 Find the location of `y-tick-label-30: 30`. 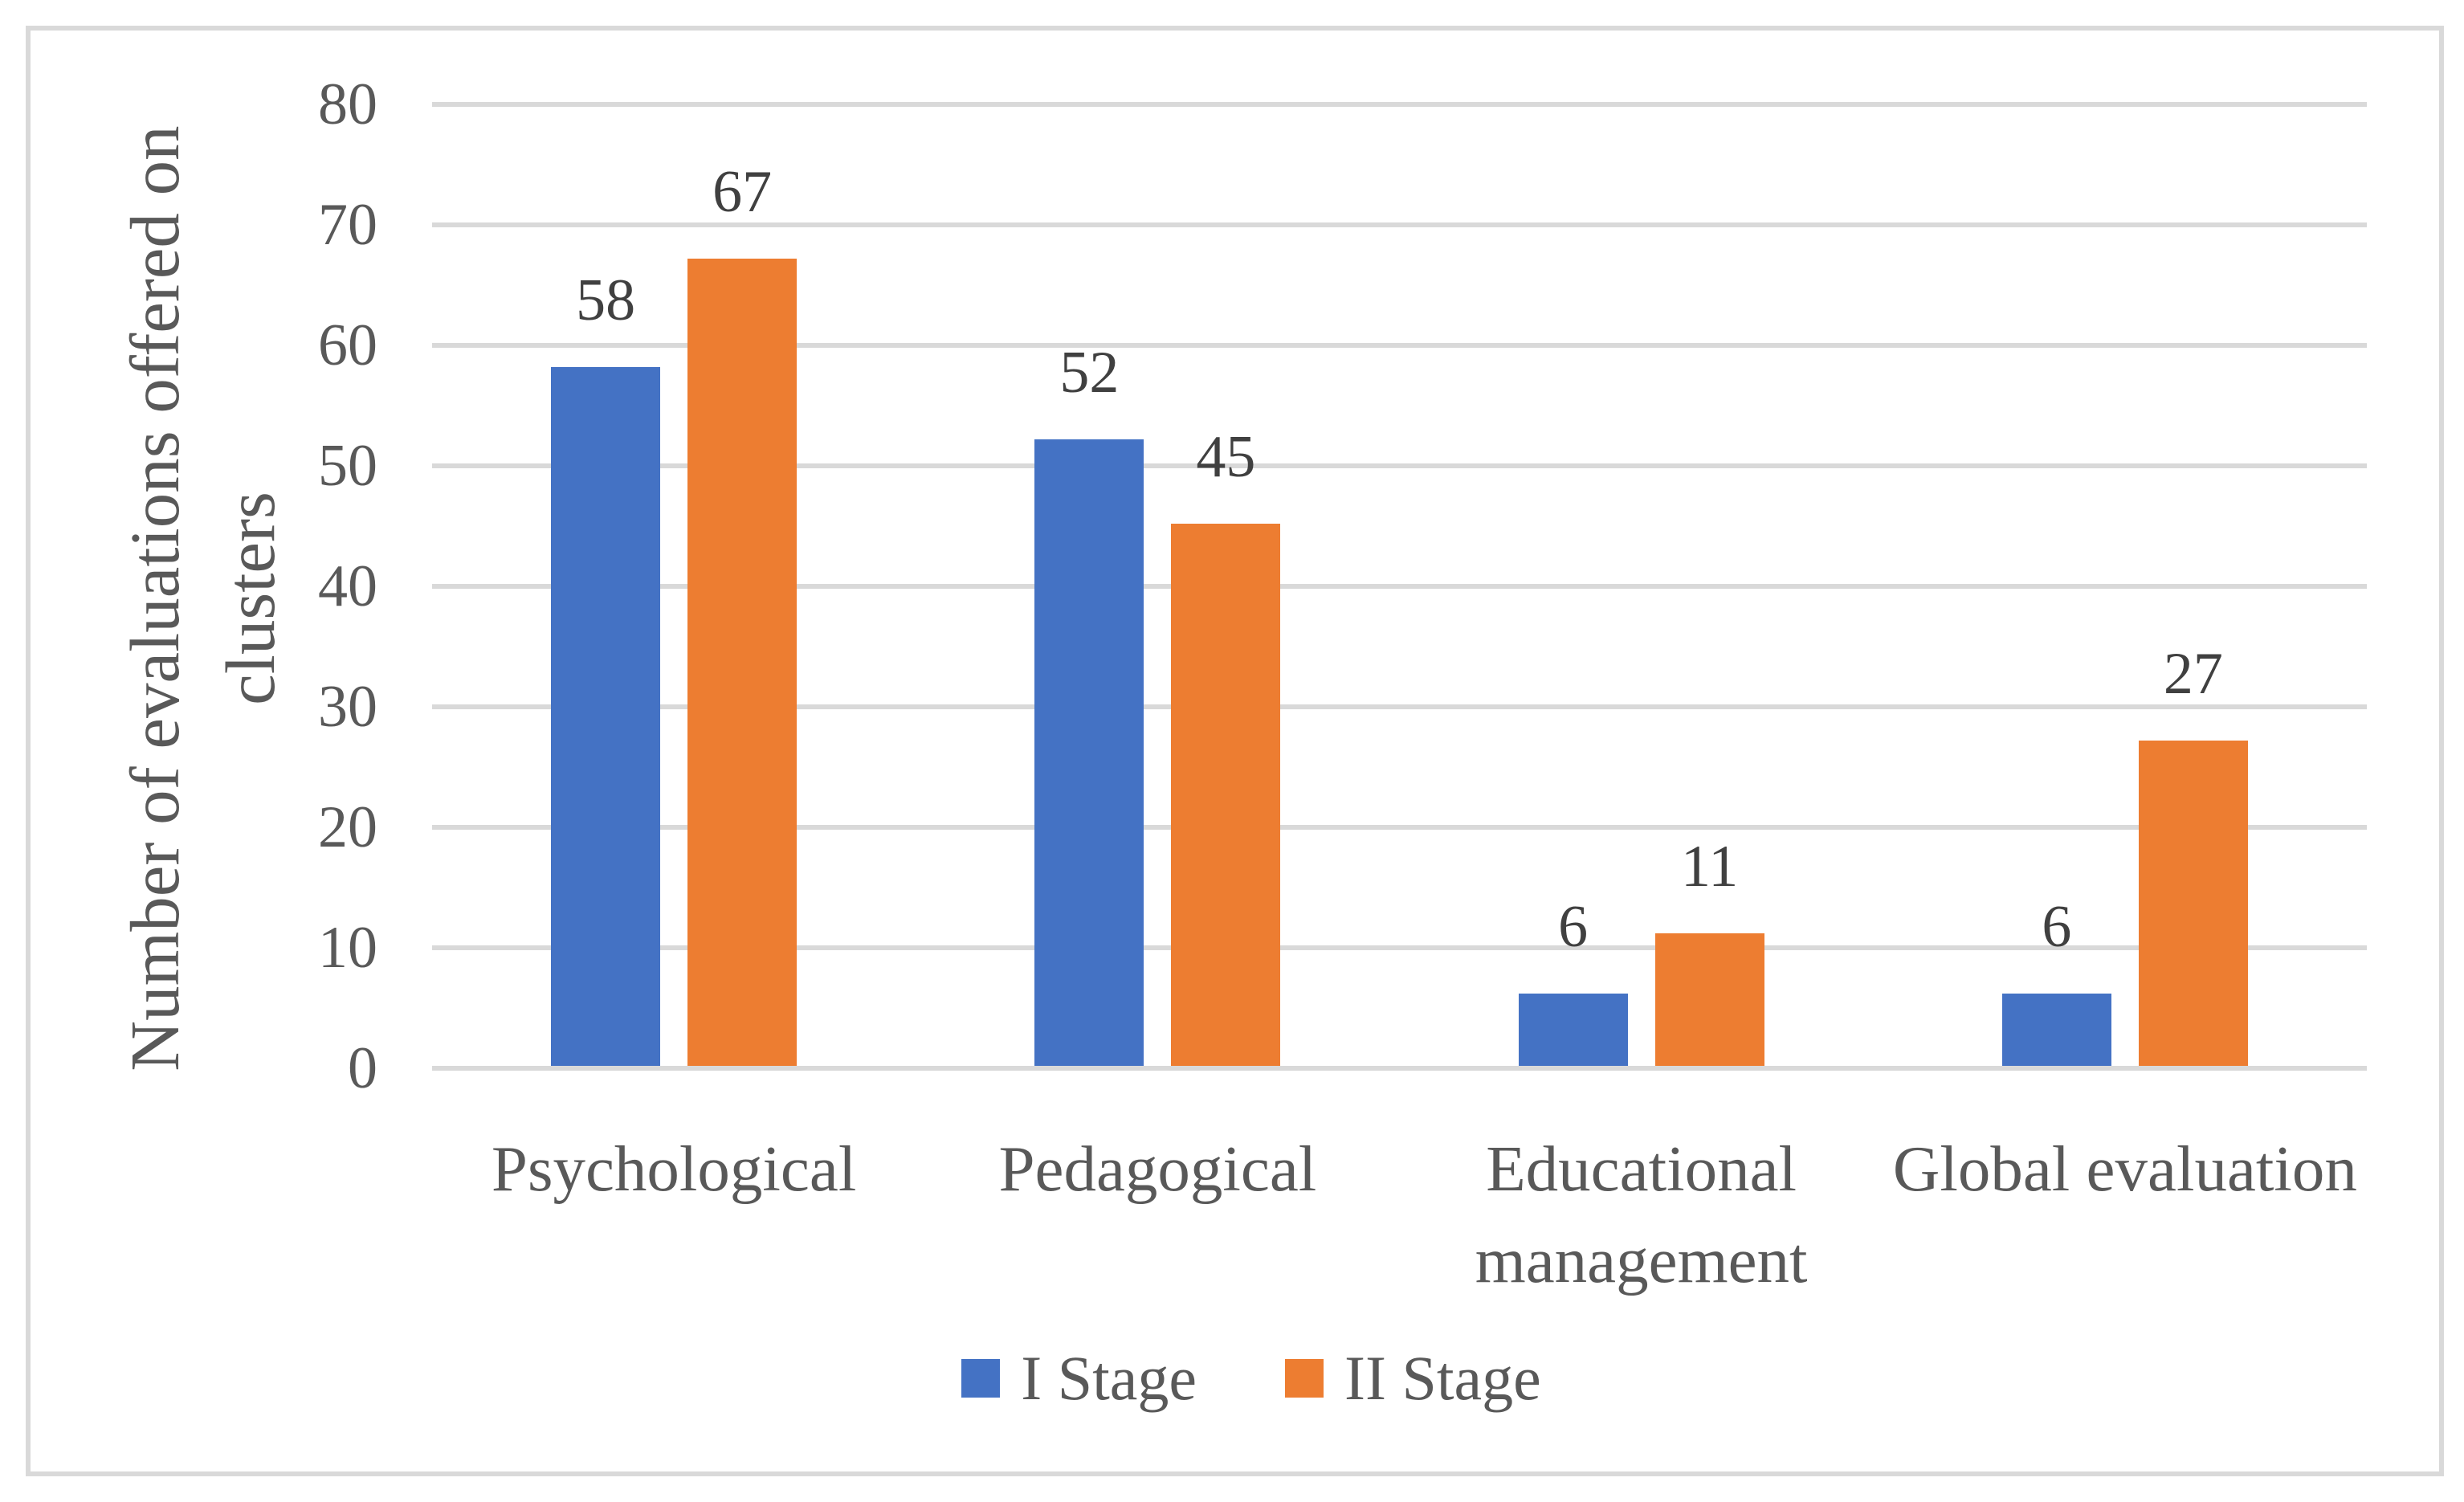

y-tick-label-30: 30 is located at coordinates (347, 707).